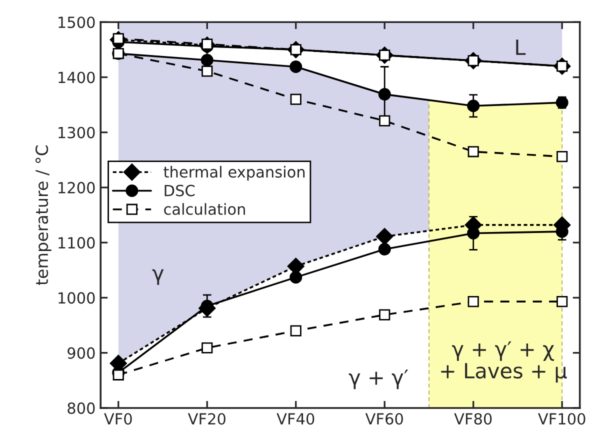 The height and width of the screenshot is (442, 599). I want to click on y-tick-label: 1200, so click(76, 188).